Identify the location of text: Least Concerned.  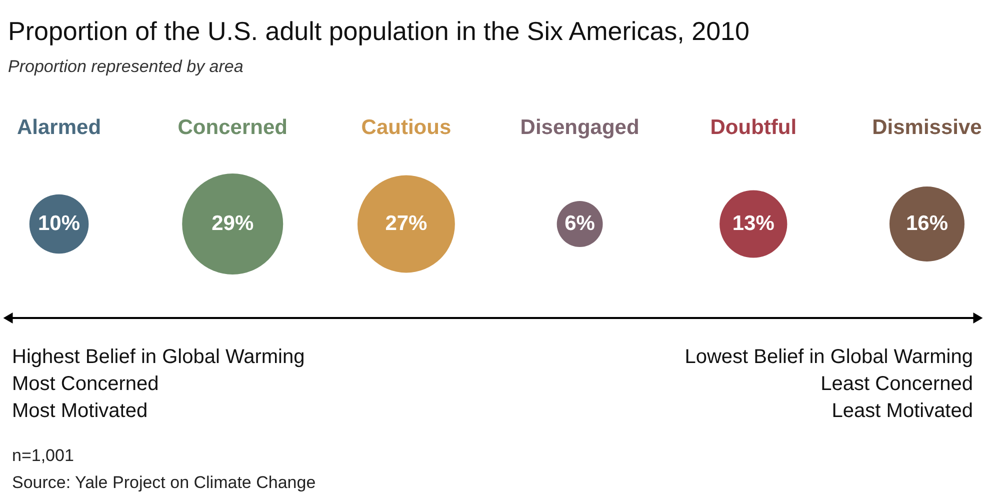
(896, 384).